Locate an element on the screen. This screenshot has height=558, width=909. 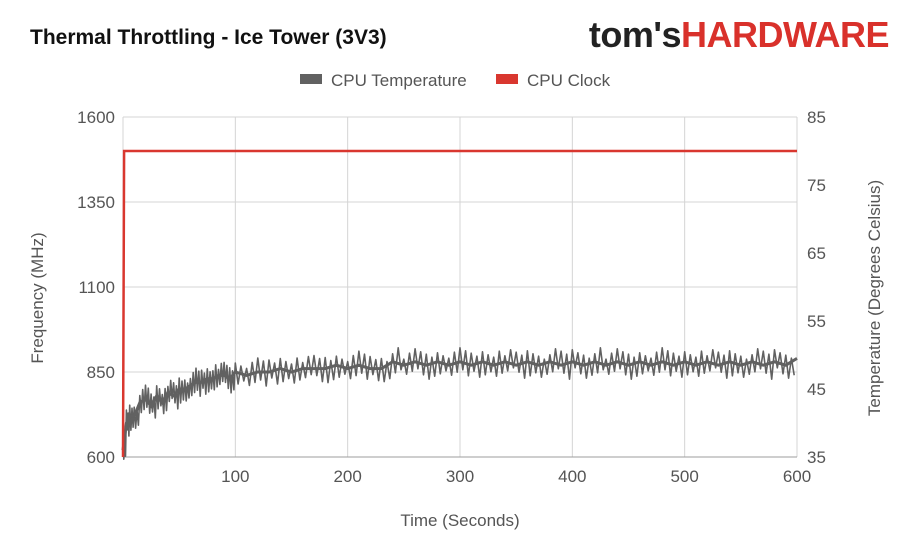
x-tick-300: 300 is located at coordinates (460, 476).